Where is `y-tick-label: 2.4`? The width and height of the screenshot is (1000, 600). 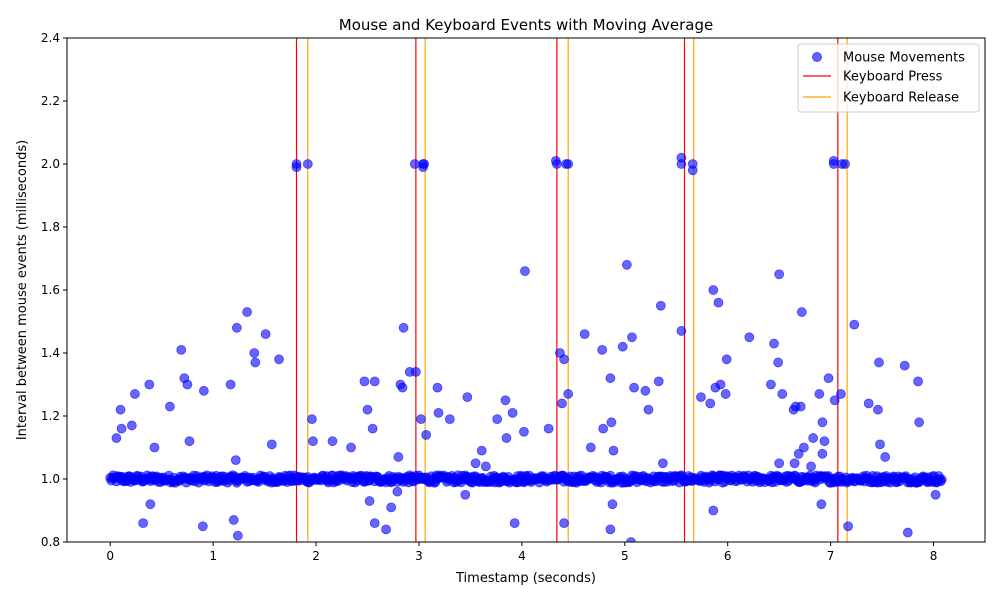
y-tick-label: 2.4 is located at coordinates (50, 38).